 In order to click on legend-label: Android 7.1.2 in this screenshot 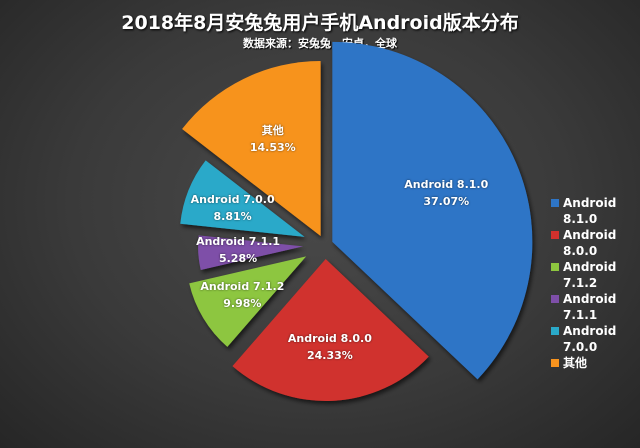, I will do `click(590, 275)`.